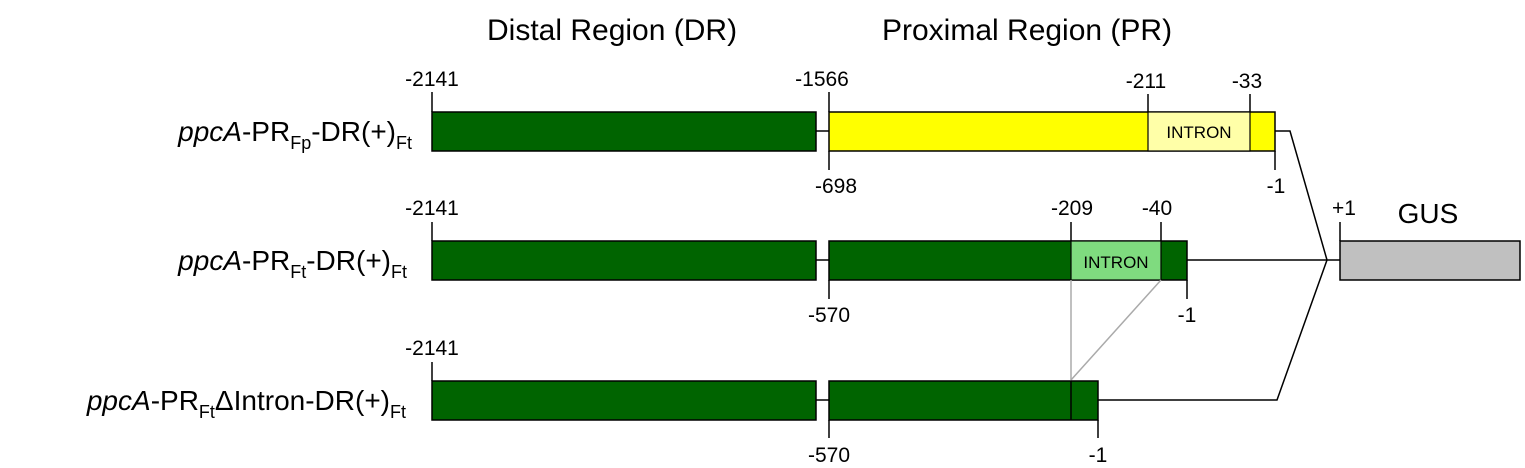  What do you see at coordinates (1027, 30) in the screenshot?
I see `proximal-region-header: Proximal Region (PR)` at bounding box center [1027, 30].